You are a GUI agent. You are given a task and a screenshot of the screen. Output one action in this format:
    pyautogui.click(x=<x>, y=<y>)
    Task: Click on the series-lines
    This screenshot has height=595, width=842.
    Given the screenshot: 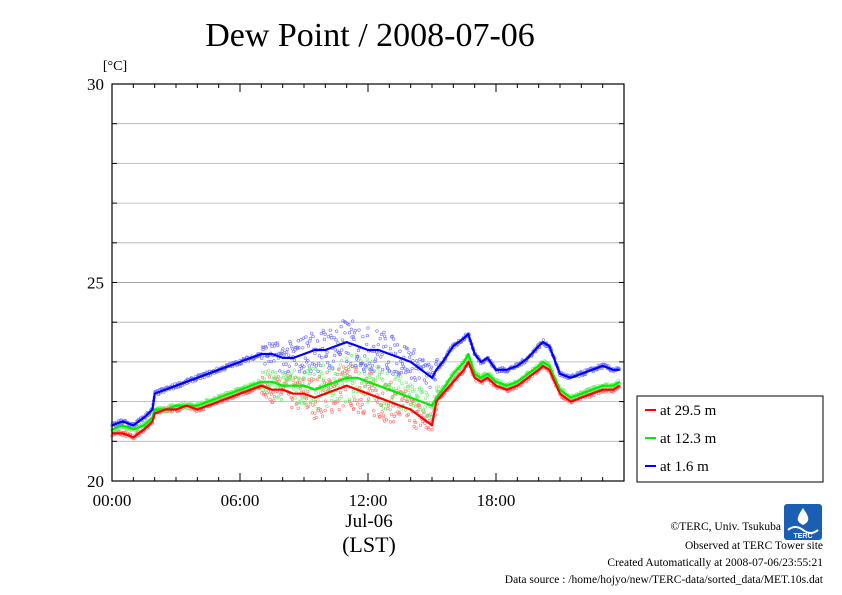 What is the action you would take?
    pyautogui.click(x=366, y=386)
    